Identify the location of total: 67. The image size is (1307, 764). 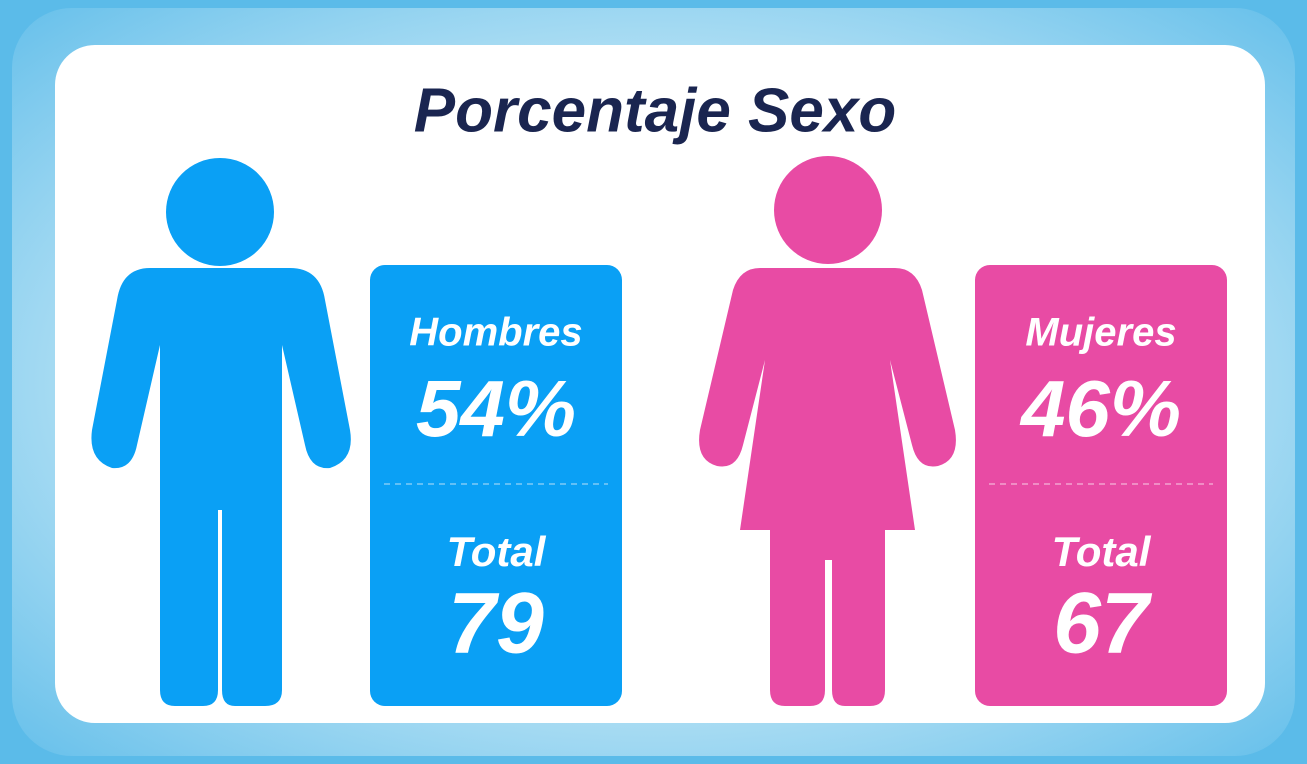
(1103, 624).